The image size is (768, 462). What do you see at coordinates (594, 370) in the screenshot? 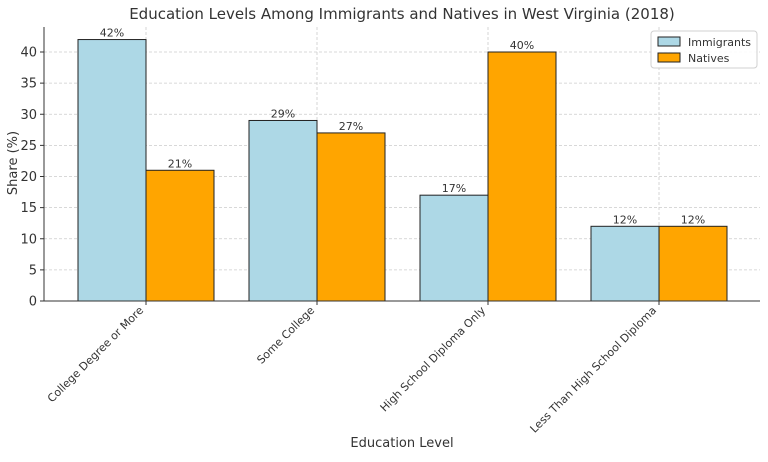
I see `x-tick-label: Less Than High School Diploma` at bounding box center [594, 370].